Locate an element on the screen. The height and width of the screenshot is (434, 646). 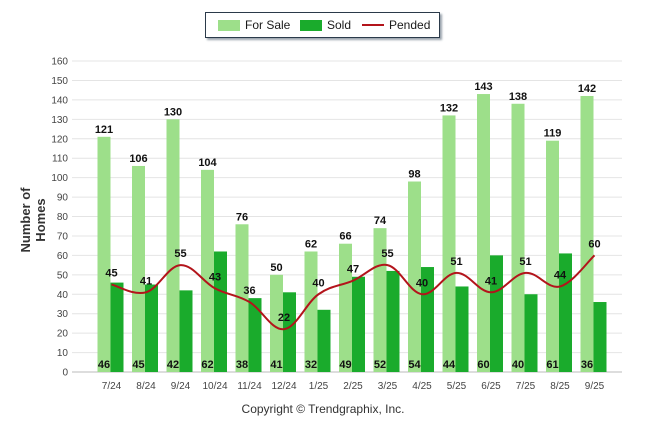
x-tick-label: 1/25 is located at coordinates (319, 386).